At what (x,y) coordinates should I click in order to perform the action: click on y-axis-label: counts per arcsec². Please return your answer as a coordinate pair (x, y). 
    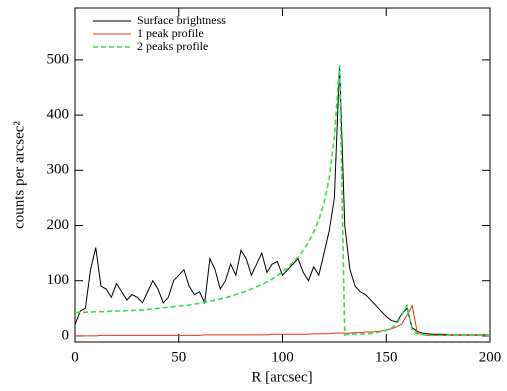
    Looking at the image, I should click on (19, 175).